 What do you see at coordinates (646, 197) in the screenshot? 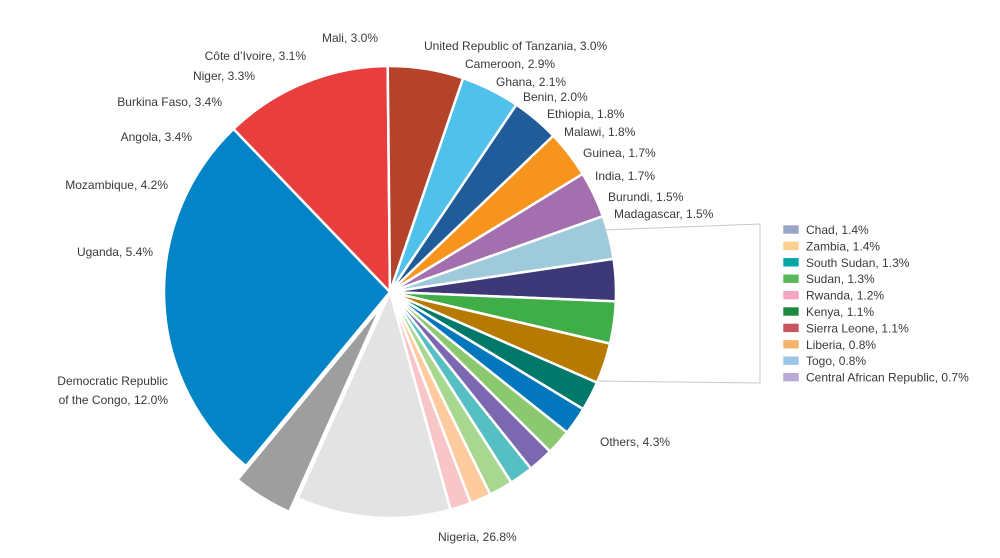
I see `slice-label-burundi: Burundi, 1.5%` at bounding box center [646, 197].